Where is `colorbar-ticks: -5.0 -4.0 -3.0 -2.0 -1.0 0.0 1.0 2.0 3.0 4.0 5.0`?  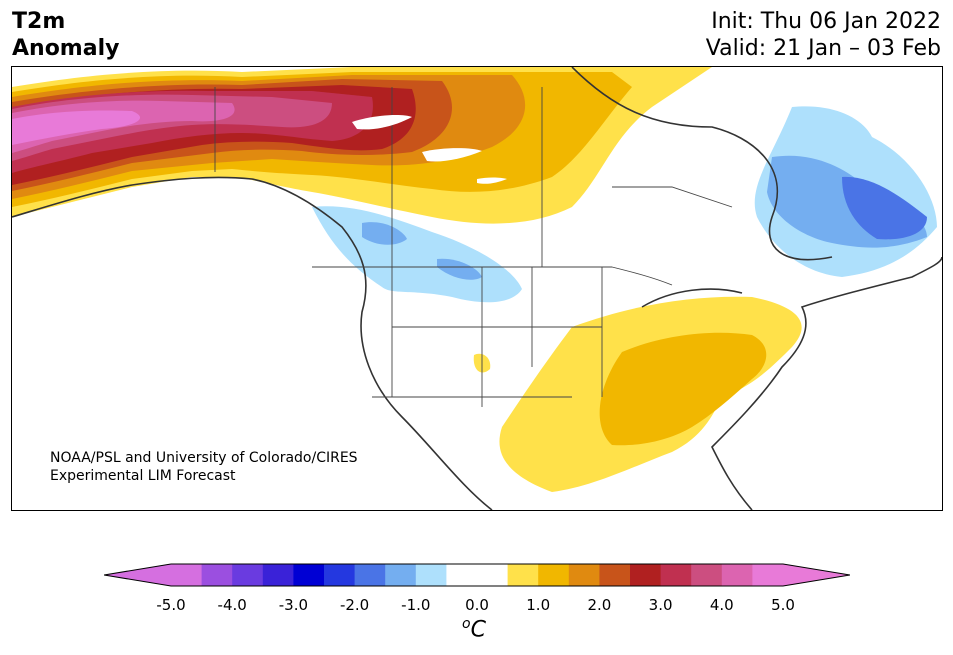 colorbar-ticks: -5.0 -4.0 -3.0 -2.0 -1.0 0.0 1.0 2.0 3.0 4.0 5.0 is located at coordinates (476, 606).